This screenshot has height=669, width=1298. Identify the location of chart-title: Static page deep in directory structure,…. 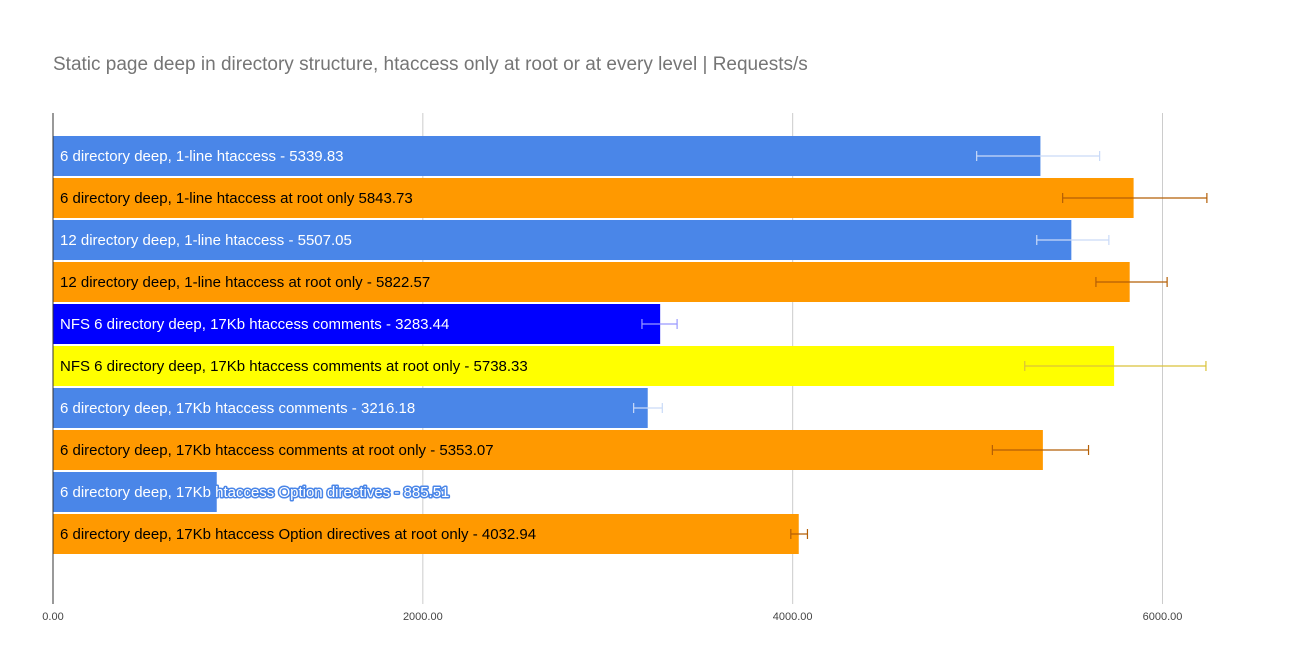
(430, 64).